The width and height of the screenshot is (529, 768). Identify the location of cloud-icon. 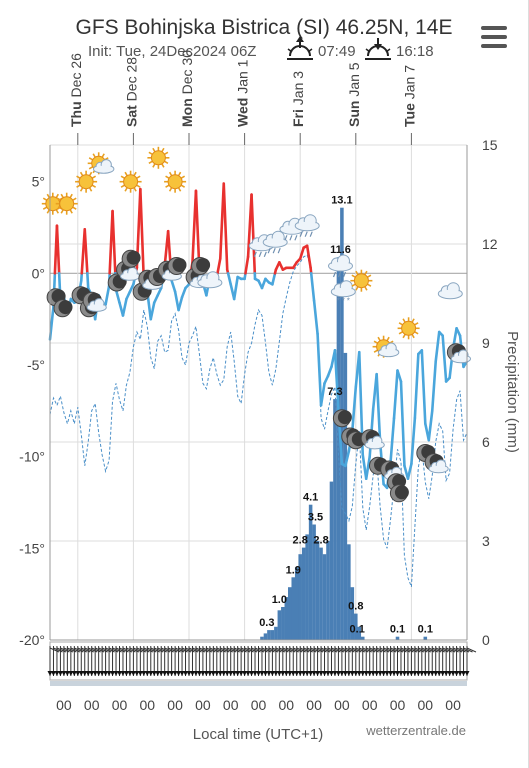
(210, 280).